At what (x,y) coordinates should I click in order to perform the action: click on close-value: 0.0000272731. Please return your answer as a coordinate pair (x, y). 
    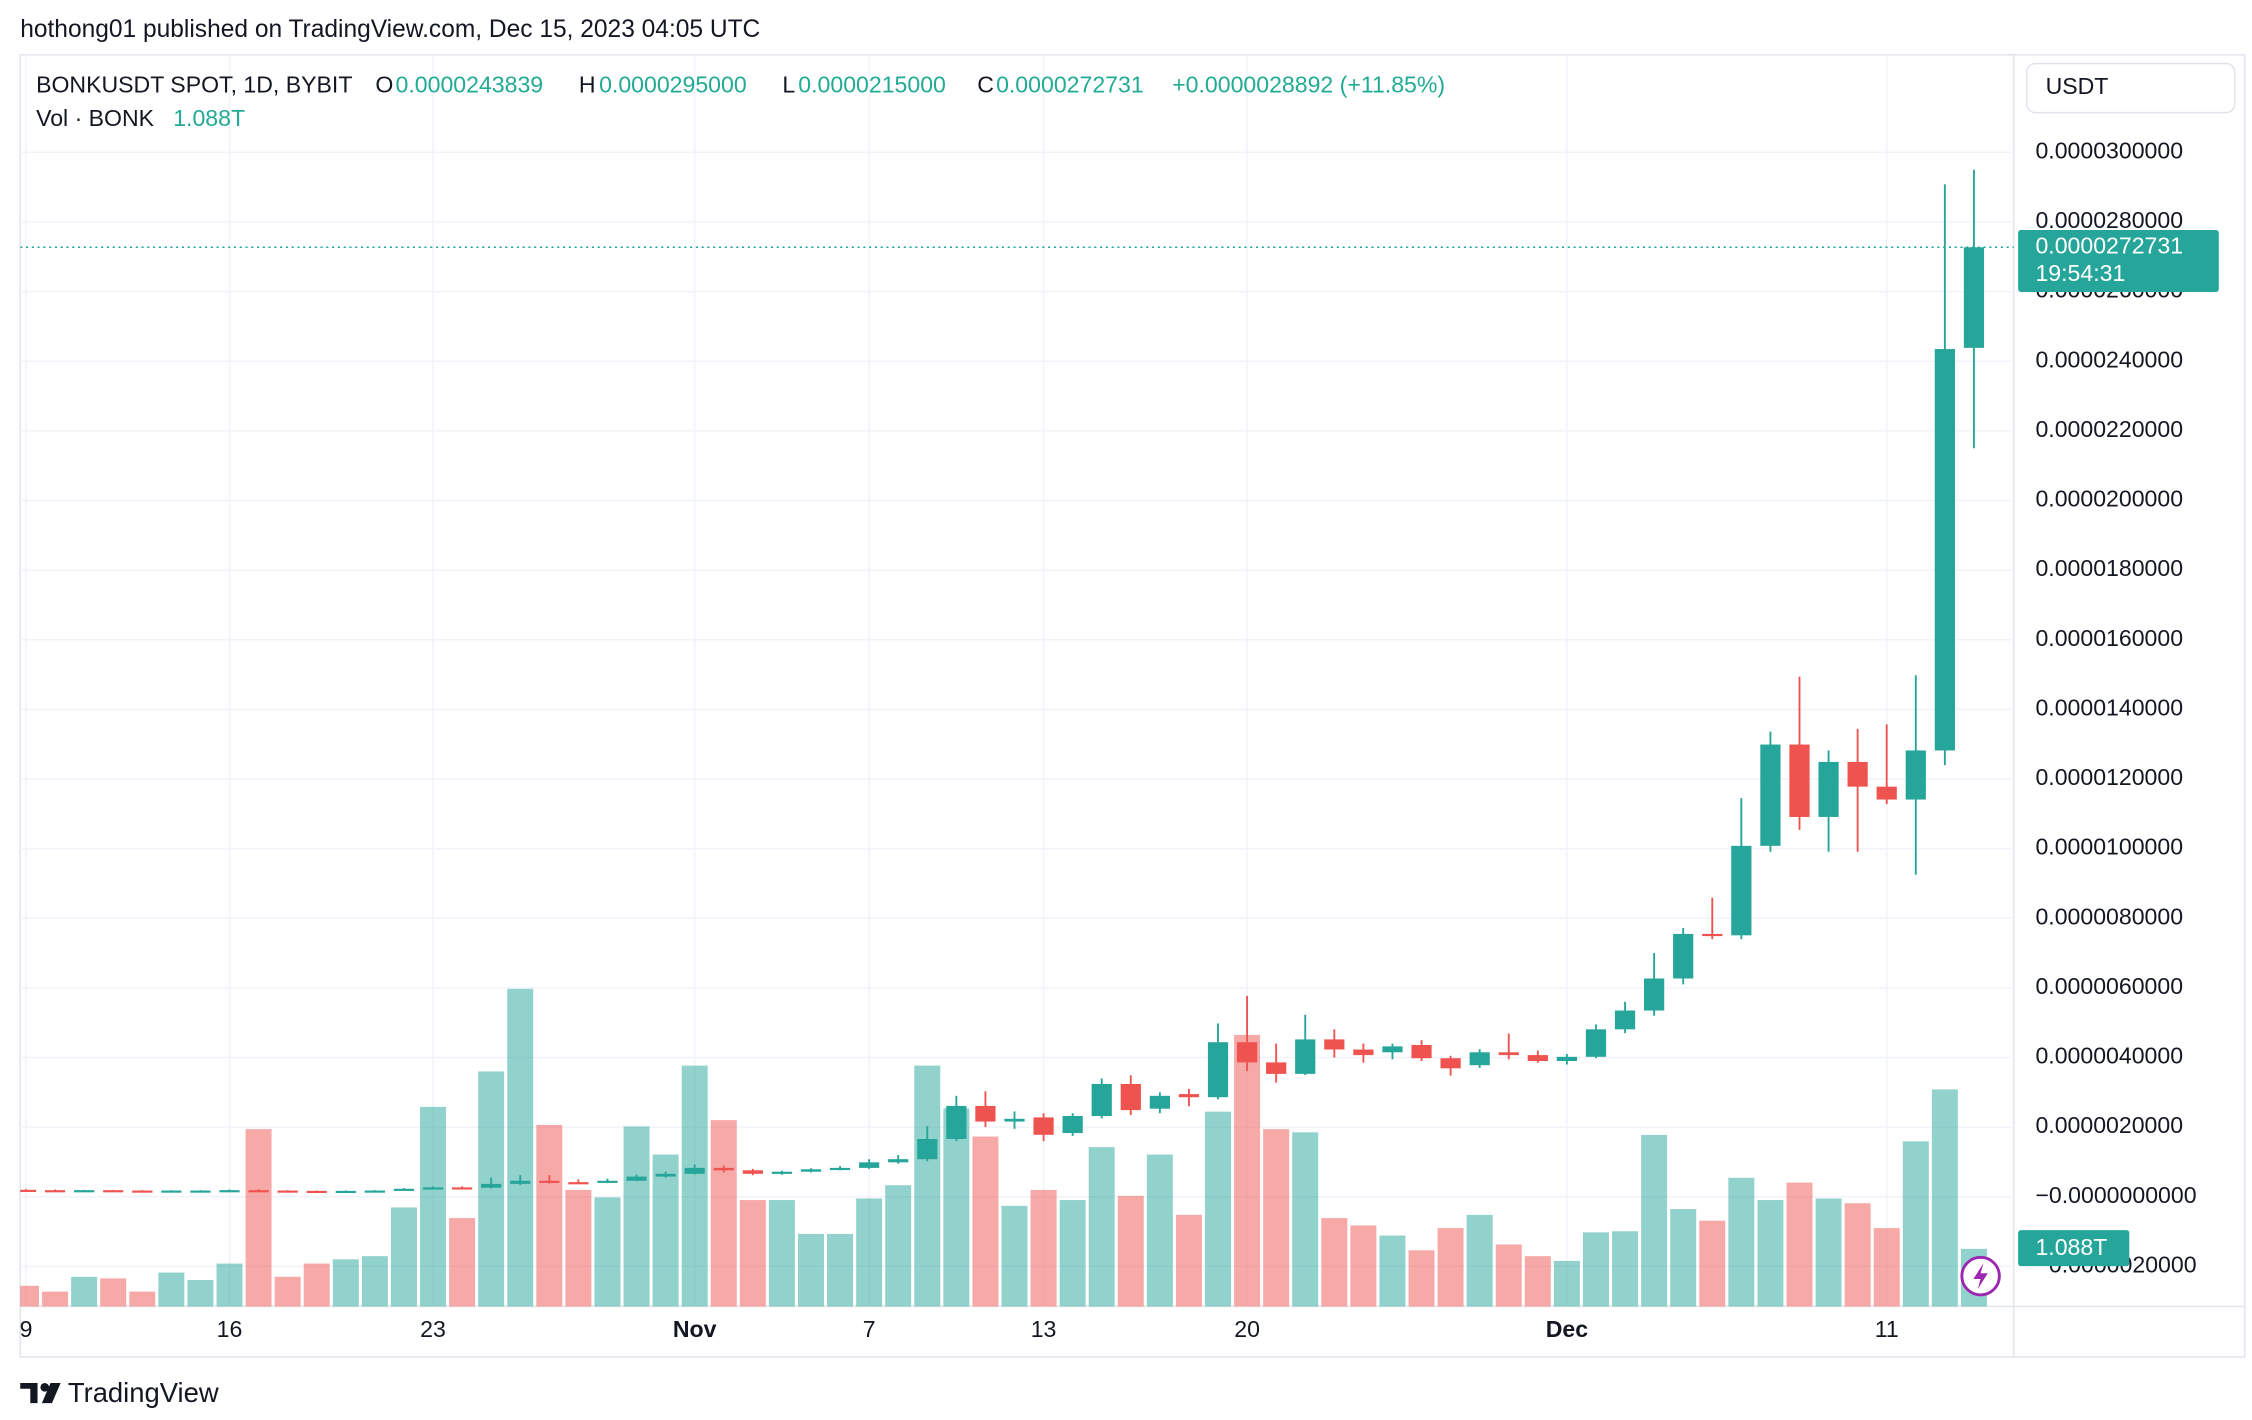
    Looking at the image, I should click on (1070, 85).